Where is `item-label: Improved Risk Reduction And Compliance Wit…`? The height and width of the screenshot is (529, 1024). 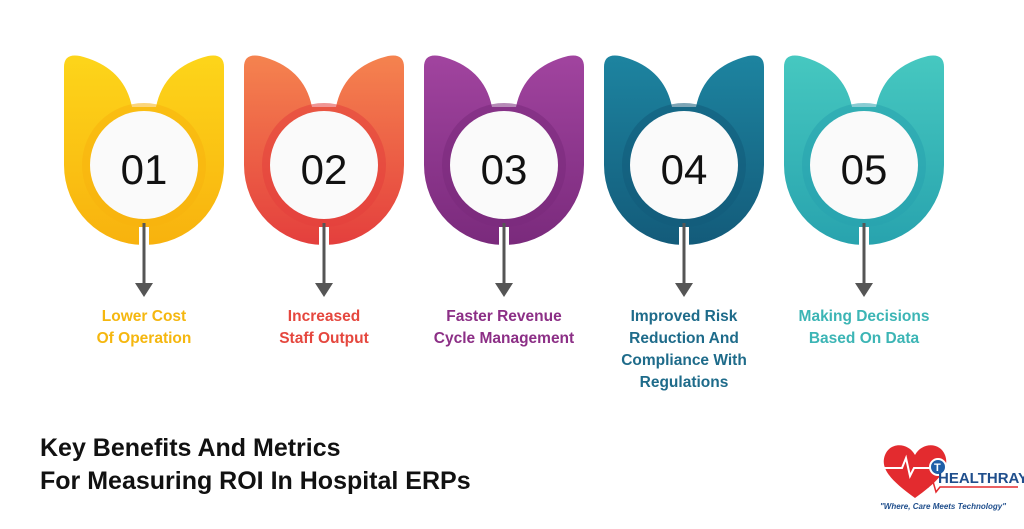
item-label: Improved Risk Reduction And Compliance Wit… is located at coordinates (684, 350).